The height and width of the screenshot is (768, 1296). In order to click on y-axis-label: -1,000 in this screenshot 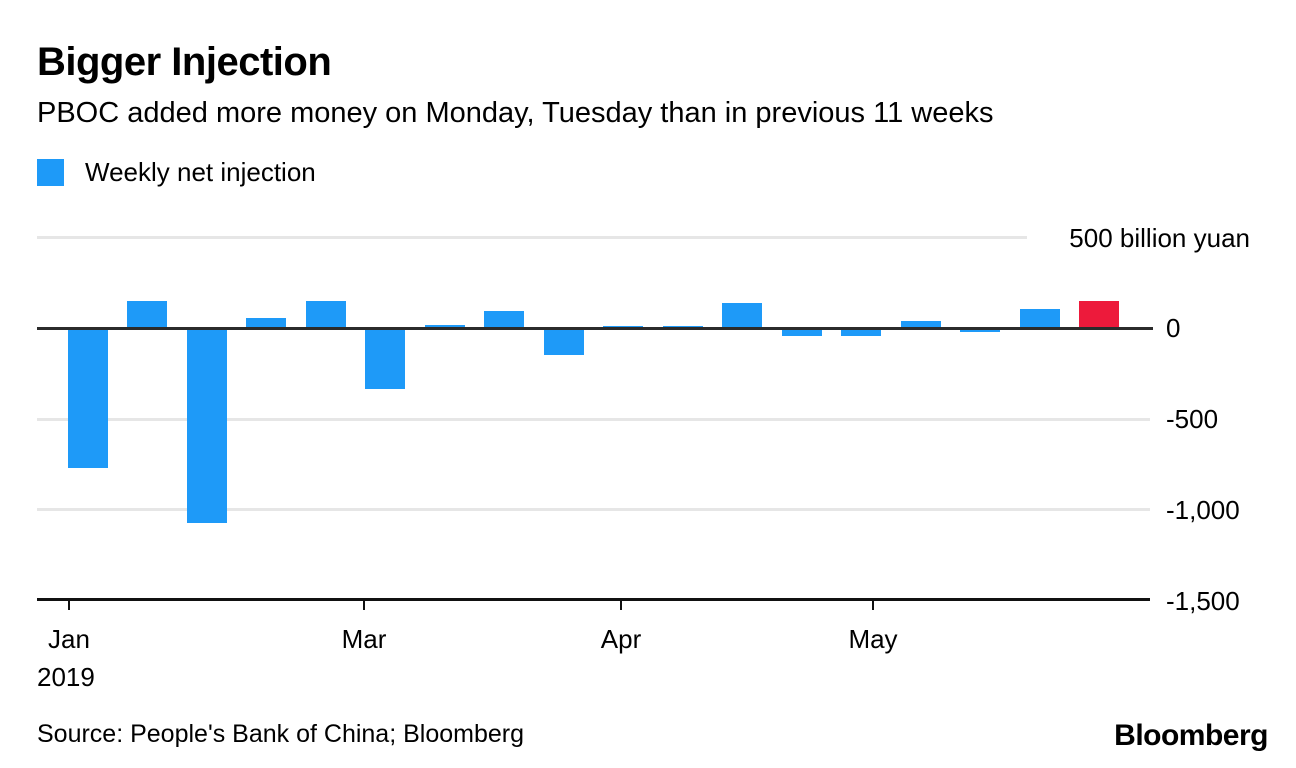, I will do `click(1203, 509)`.